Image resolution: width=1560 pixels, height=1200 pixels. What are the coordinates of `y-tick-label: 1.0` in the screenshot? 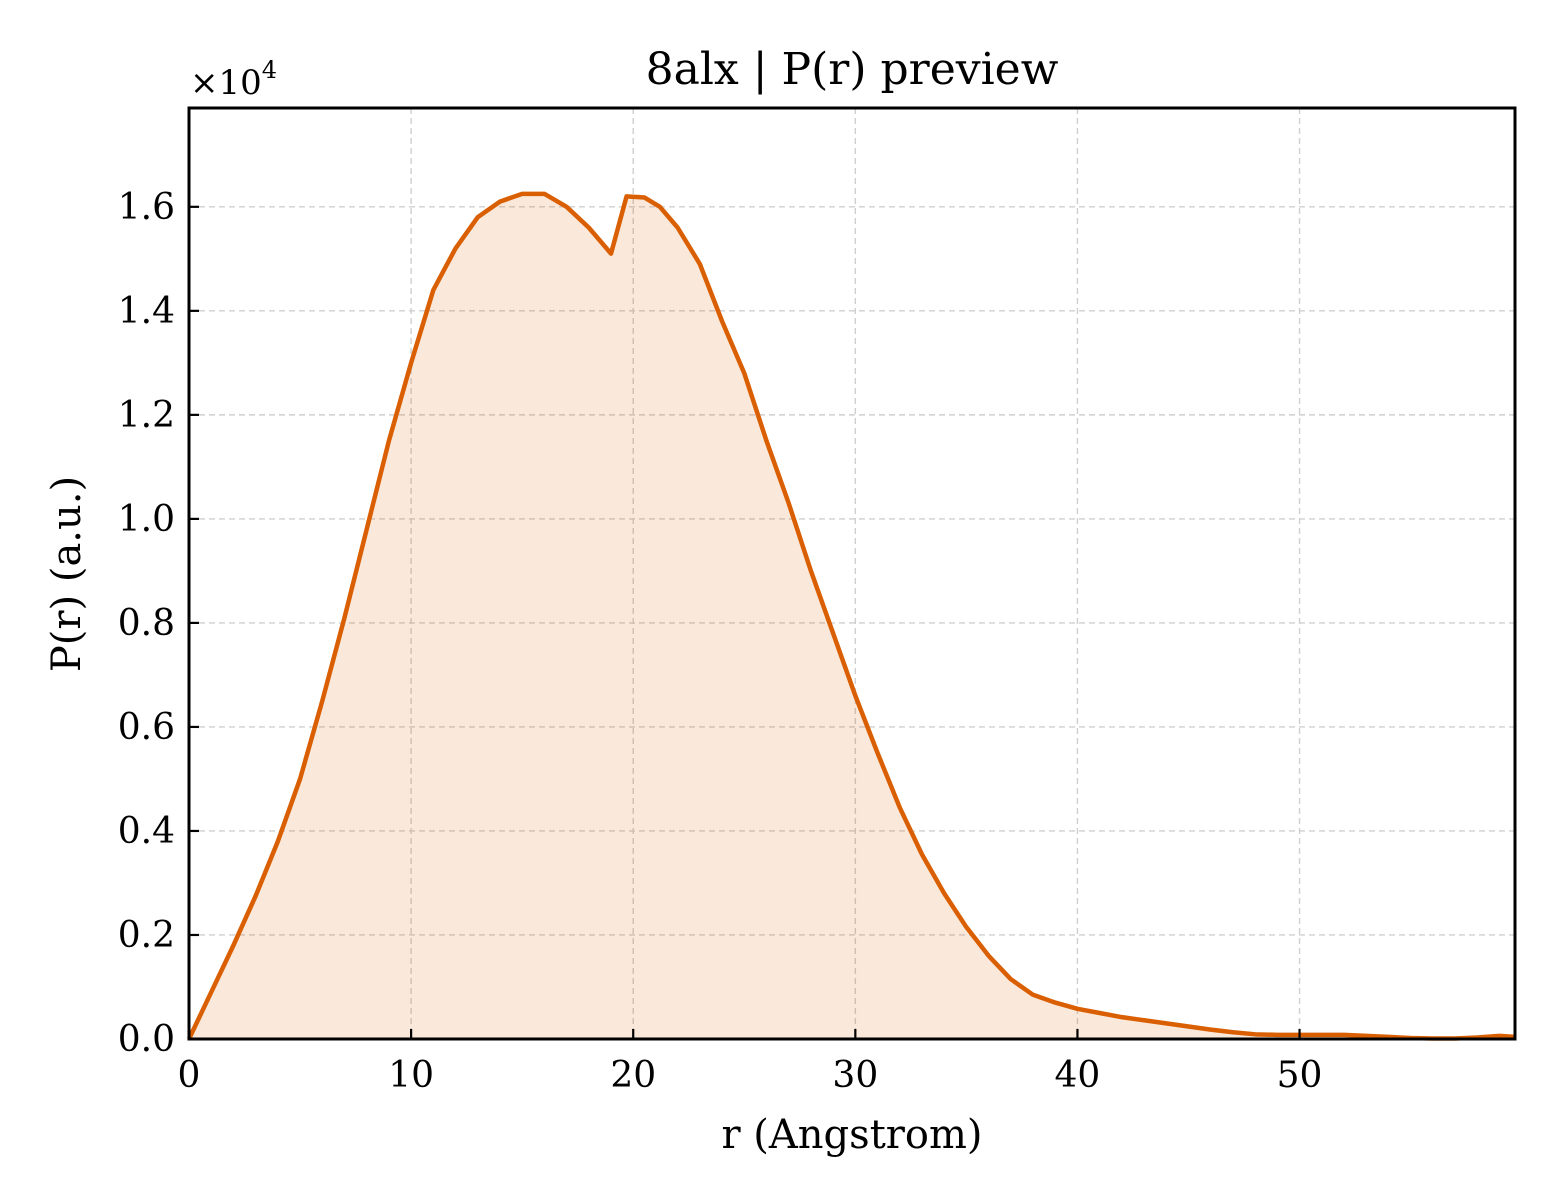 It's located at (146, 519).